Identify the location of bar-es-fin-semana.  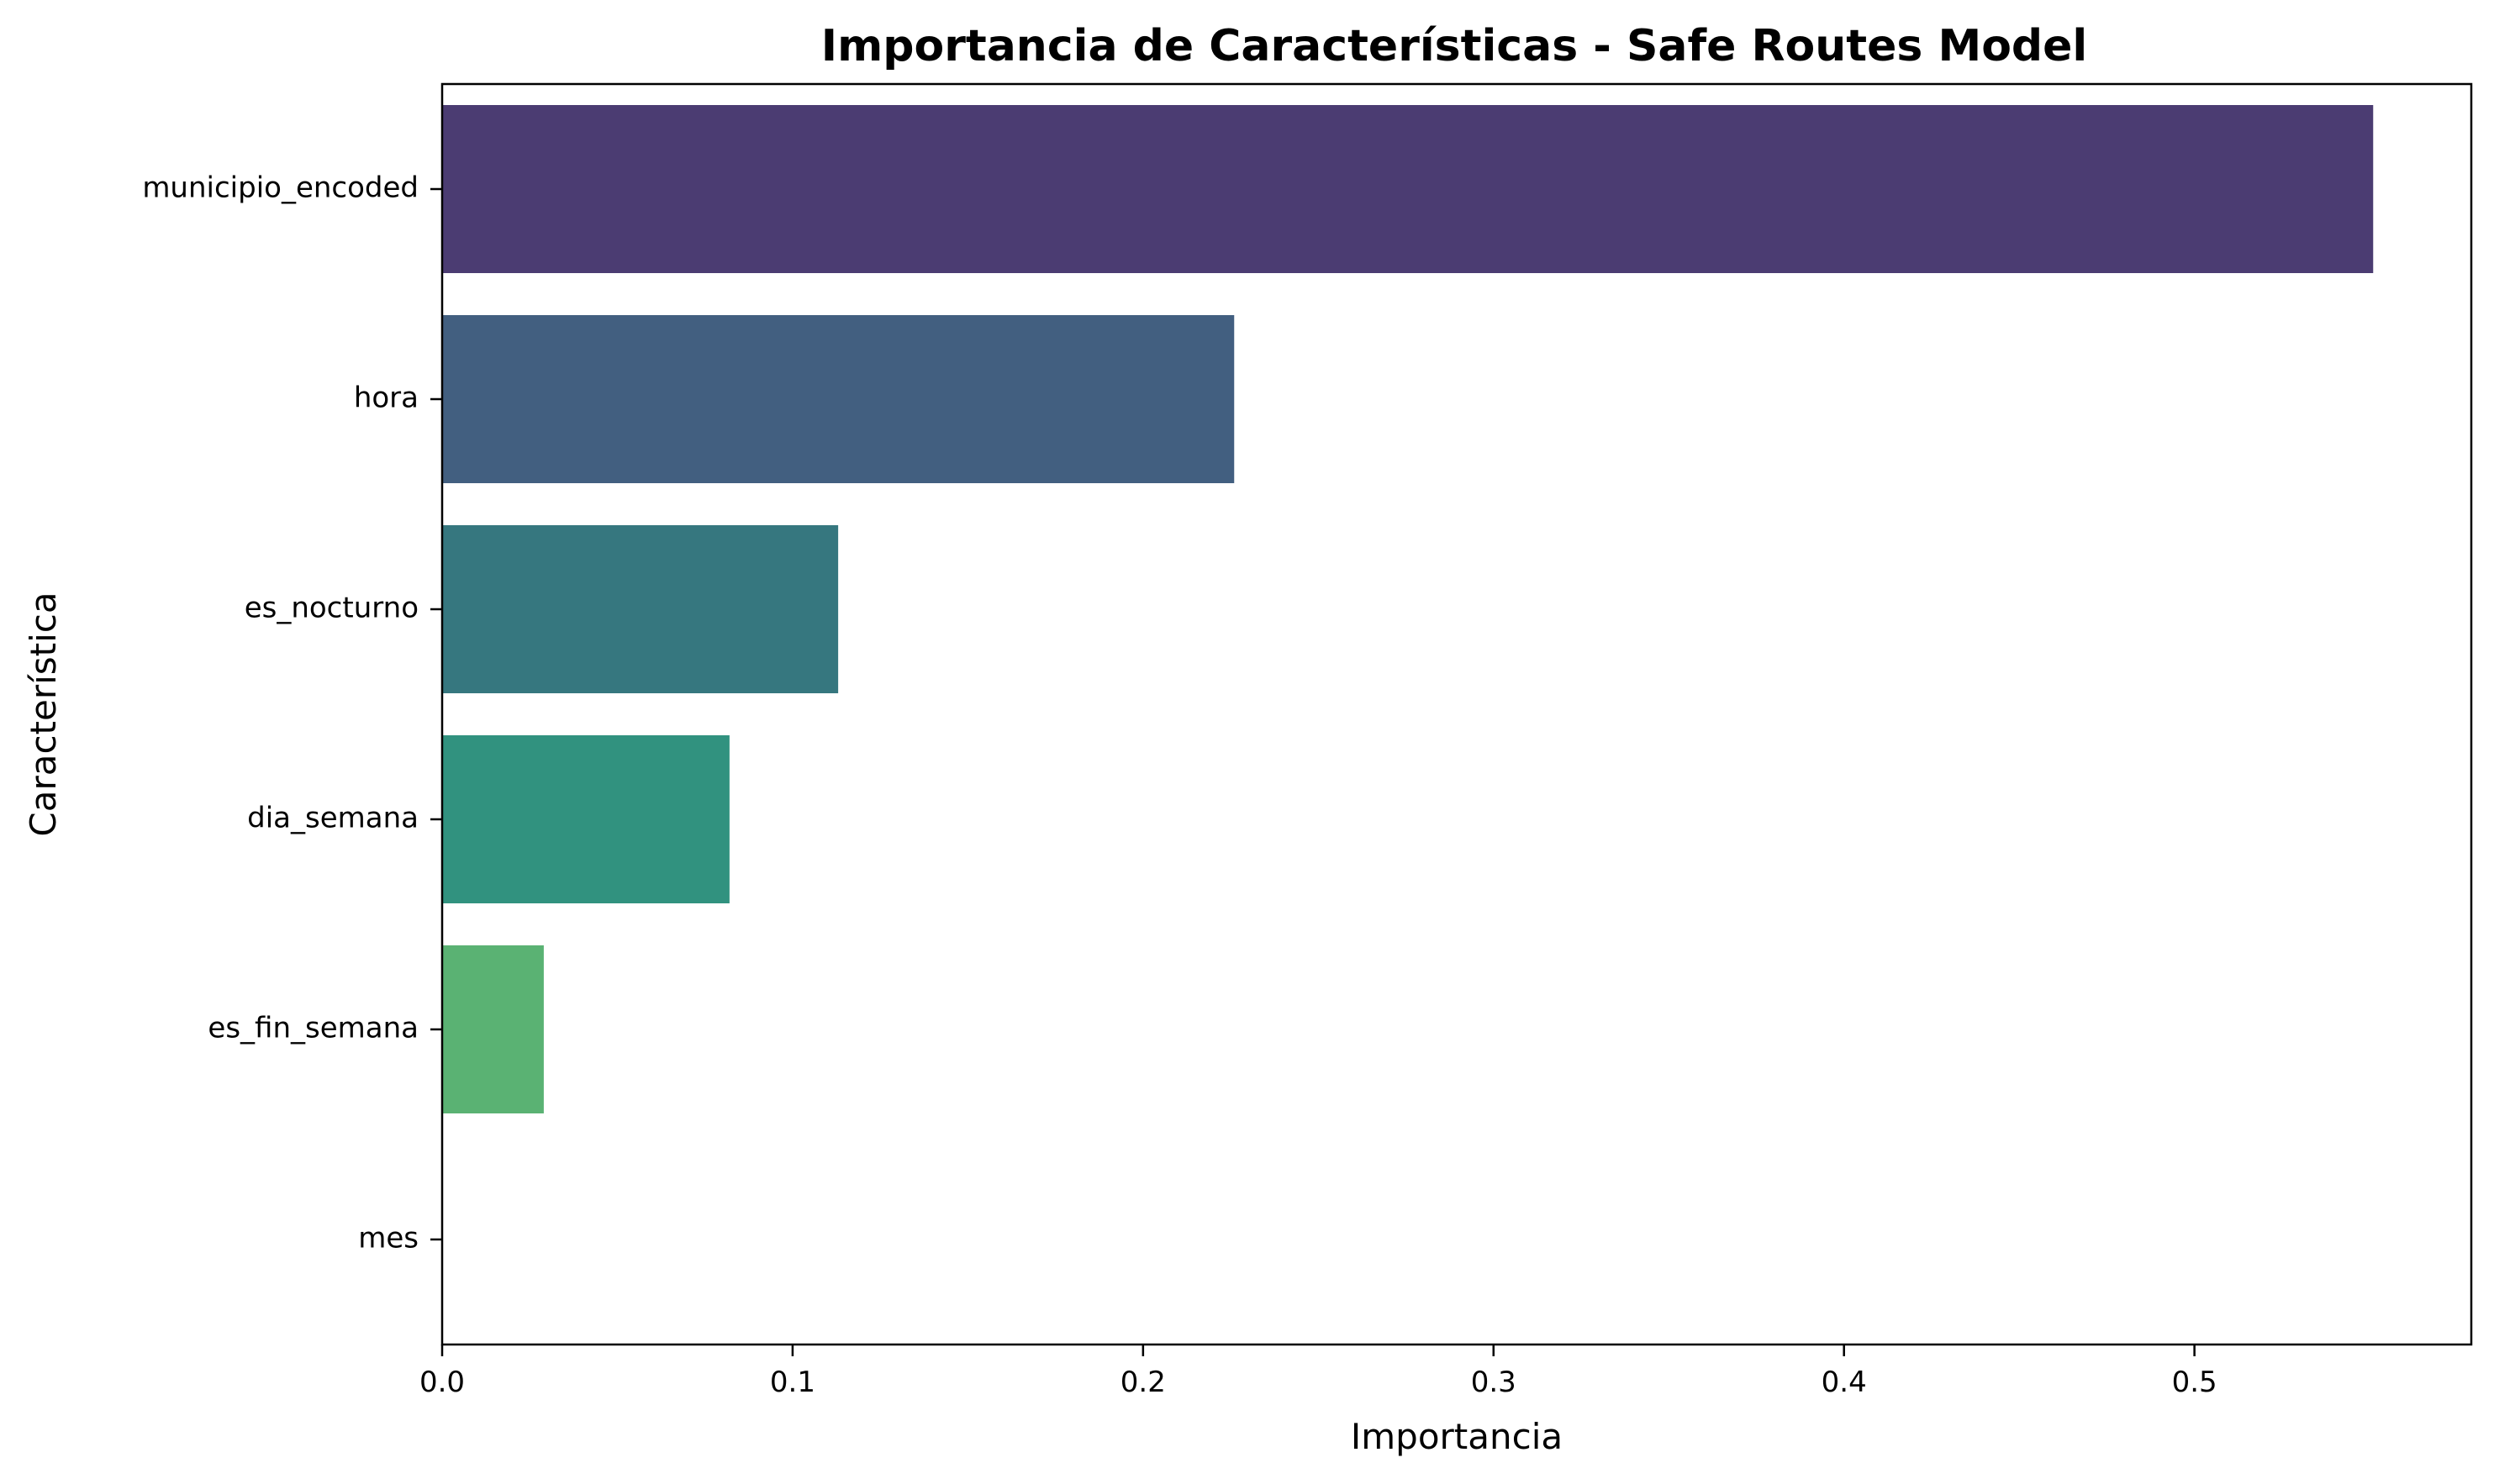
(493, 1029).